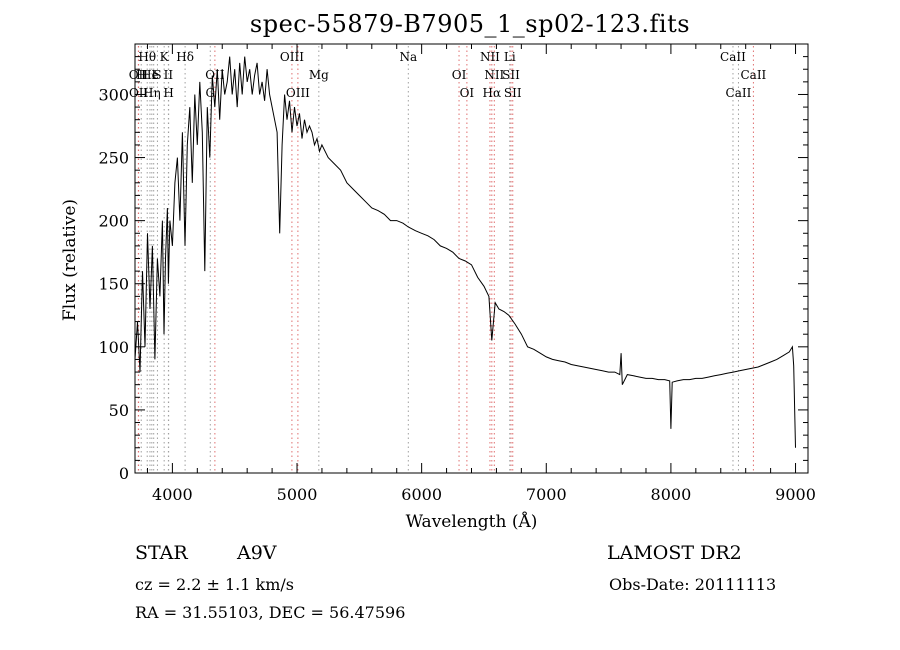 Image resolution: width=900 pixels, height=650 pixels. Describe the element at coordinates (421, 494) in the screenshot. I see `x-tick-label: 6000` at that location.